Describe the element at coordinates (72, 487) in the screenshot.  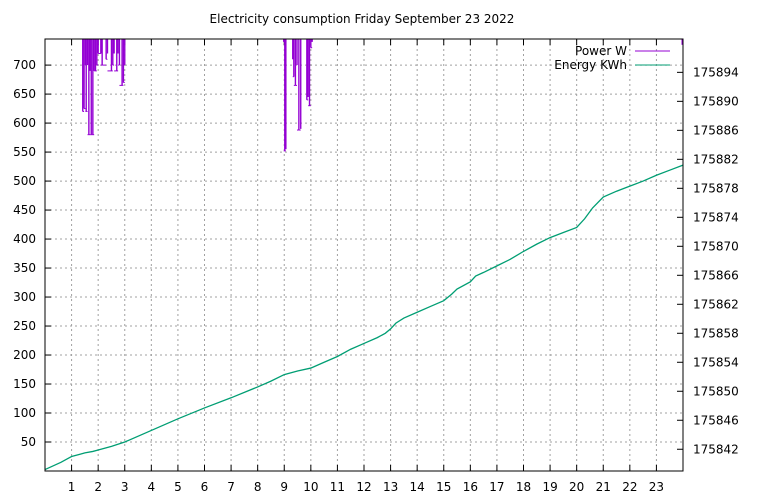
I see `x-tick-label: 1` at that location.